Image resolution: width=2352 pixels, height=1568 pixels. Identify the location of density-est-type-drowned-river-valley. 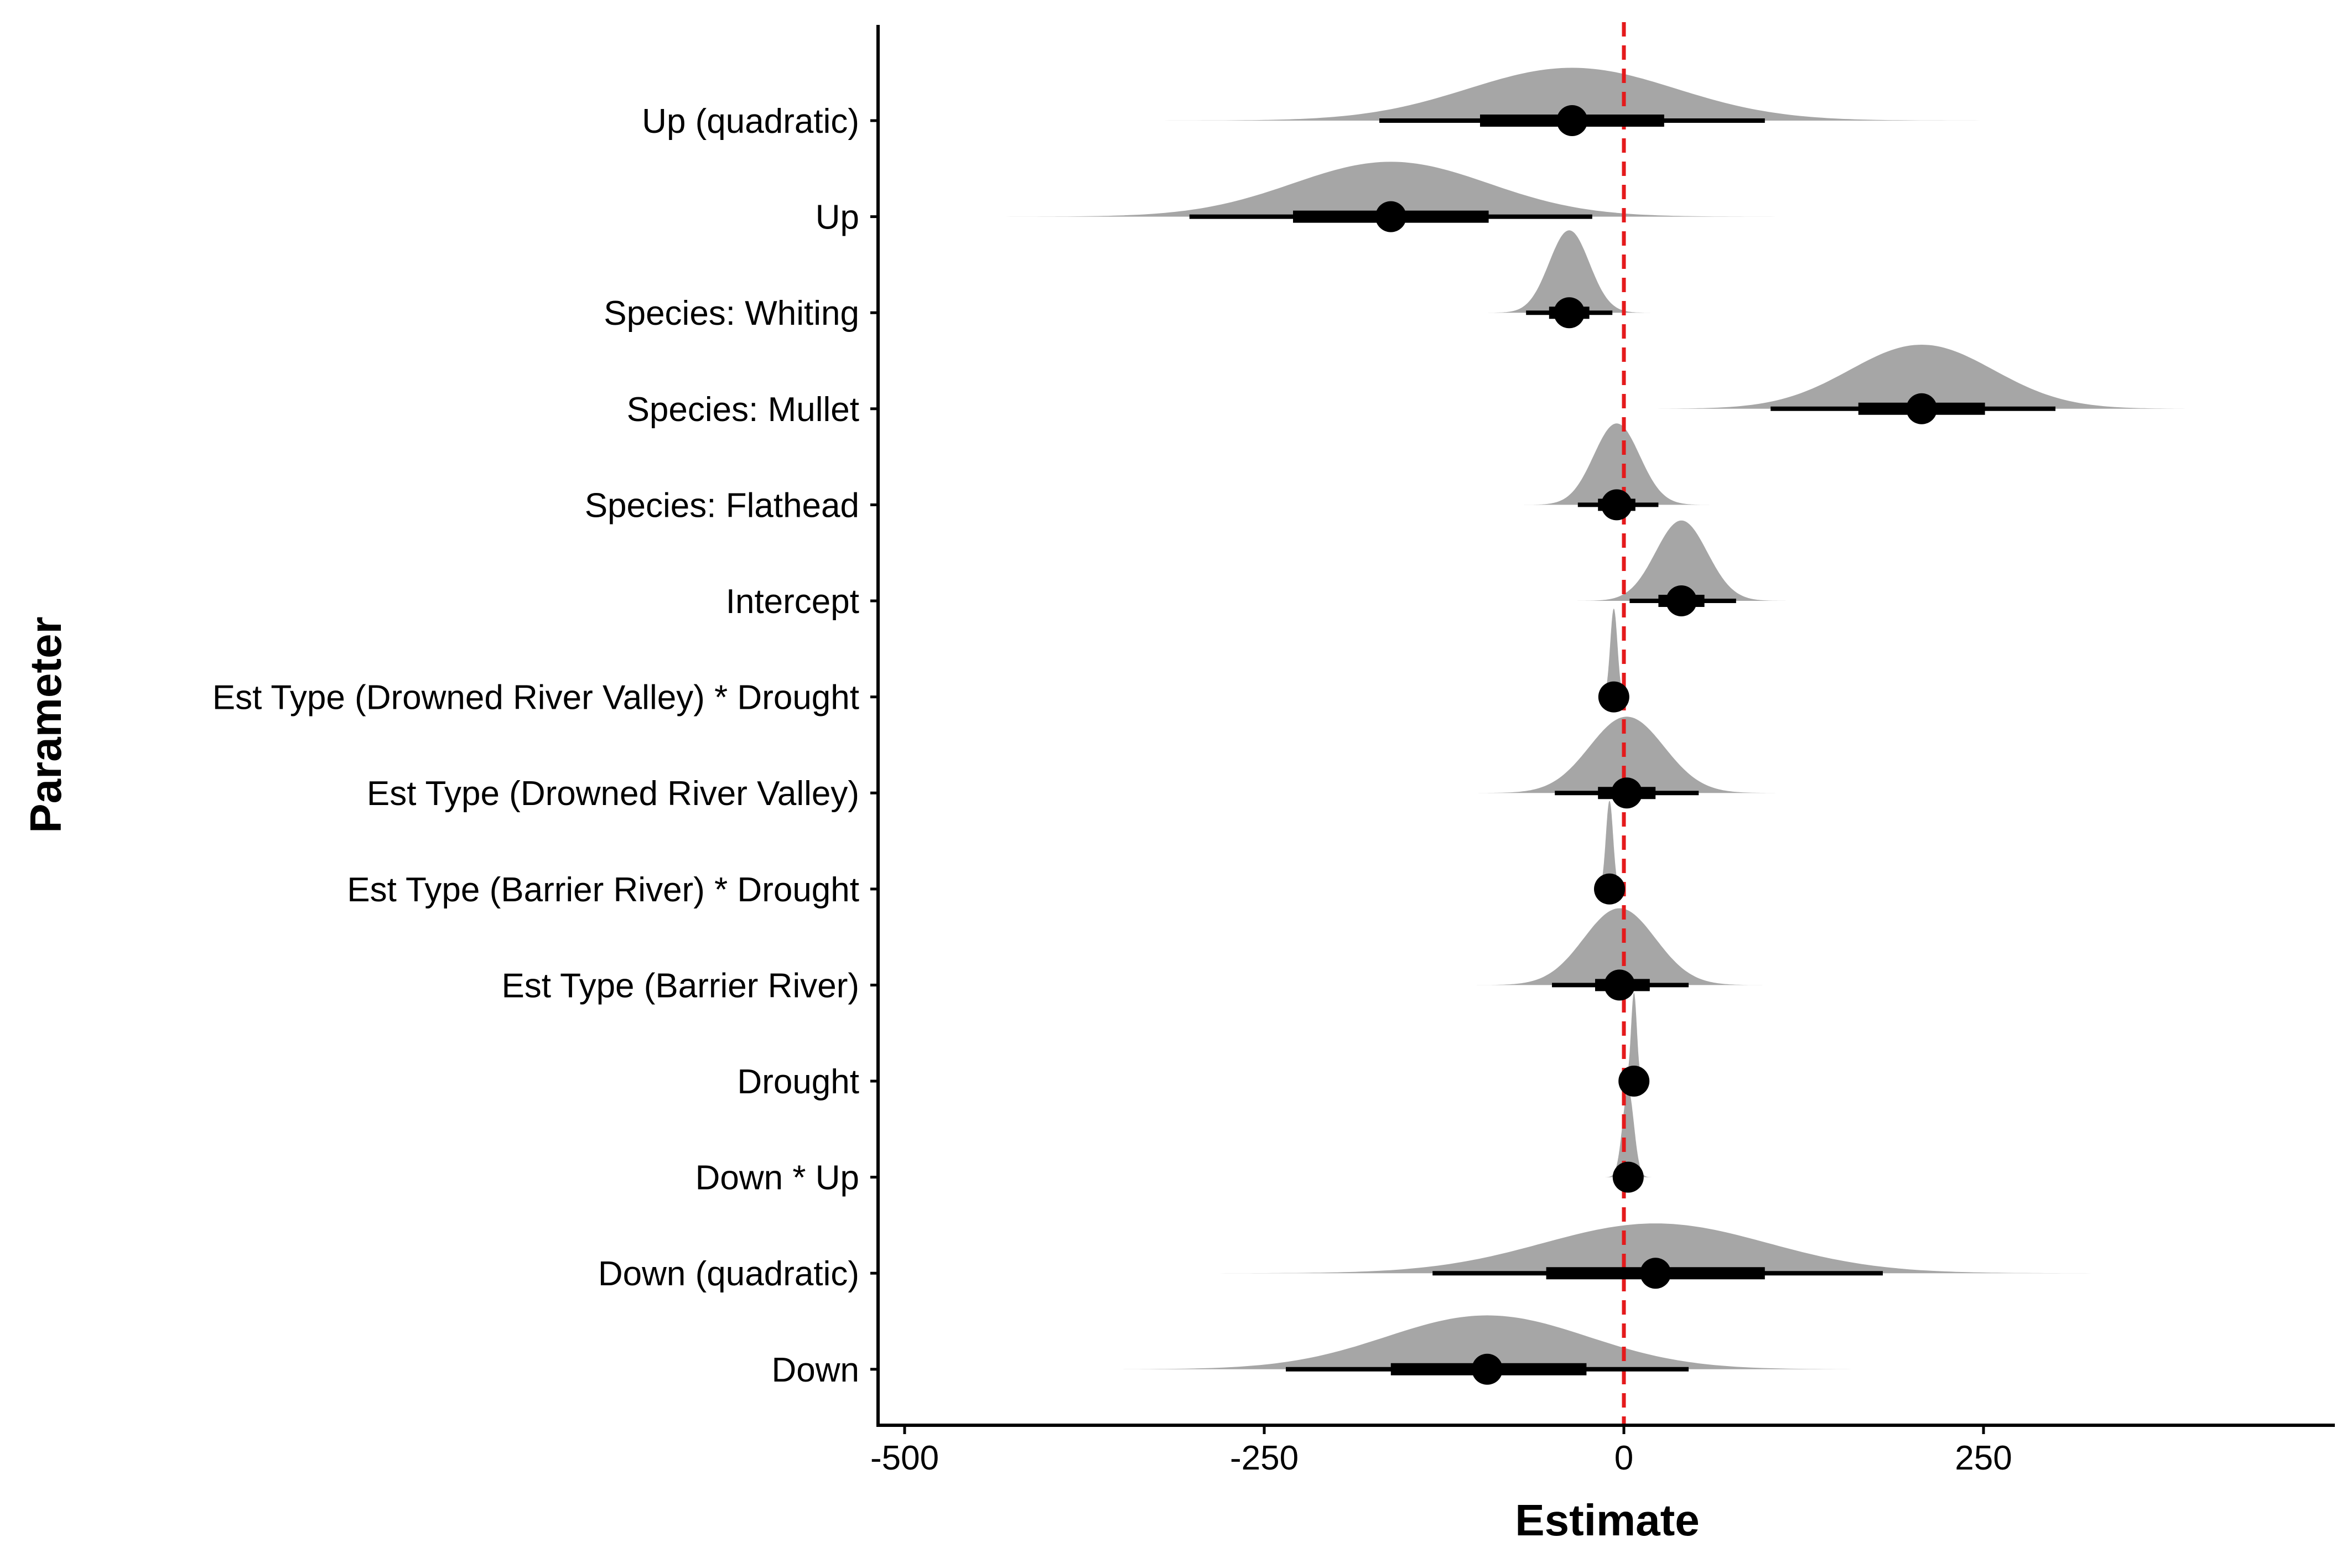
(1627, 755).